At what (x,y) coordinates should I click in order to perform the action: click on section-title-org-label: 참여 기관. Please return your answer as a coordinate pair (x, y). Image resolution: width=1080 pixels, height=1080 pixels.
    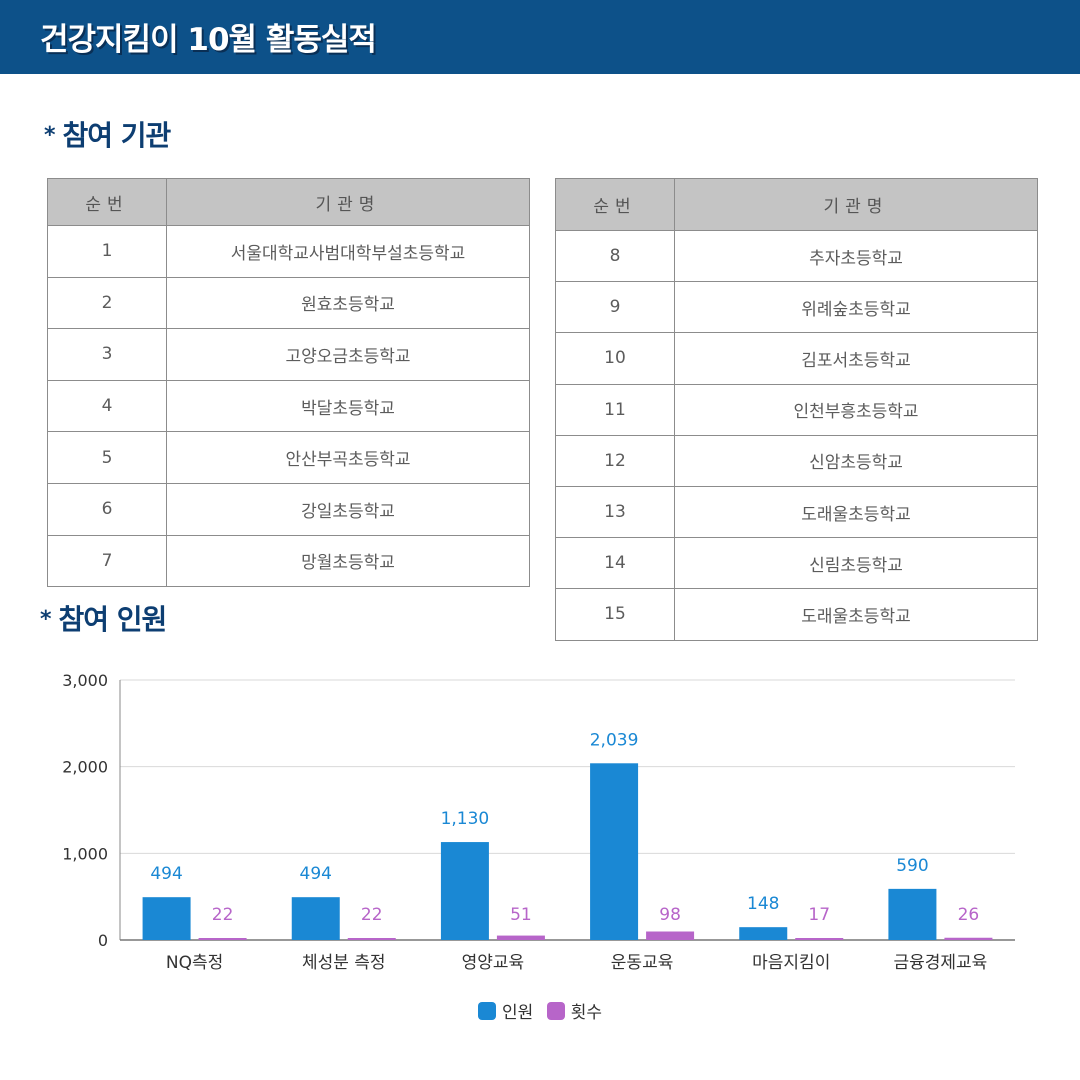
    Looking at the image, I should click on (117, 135).